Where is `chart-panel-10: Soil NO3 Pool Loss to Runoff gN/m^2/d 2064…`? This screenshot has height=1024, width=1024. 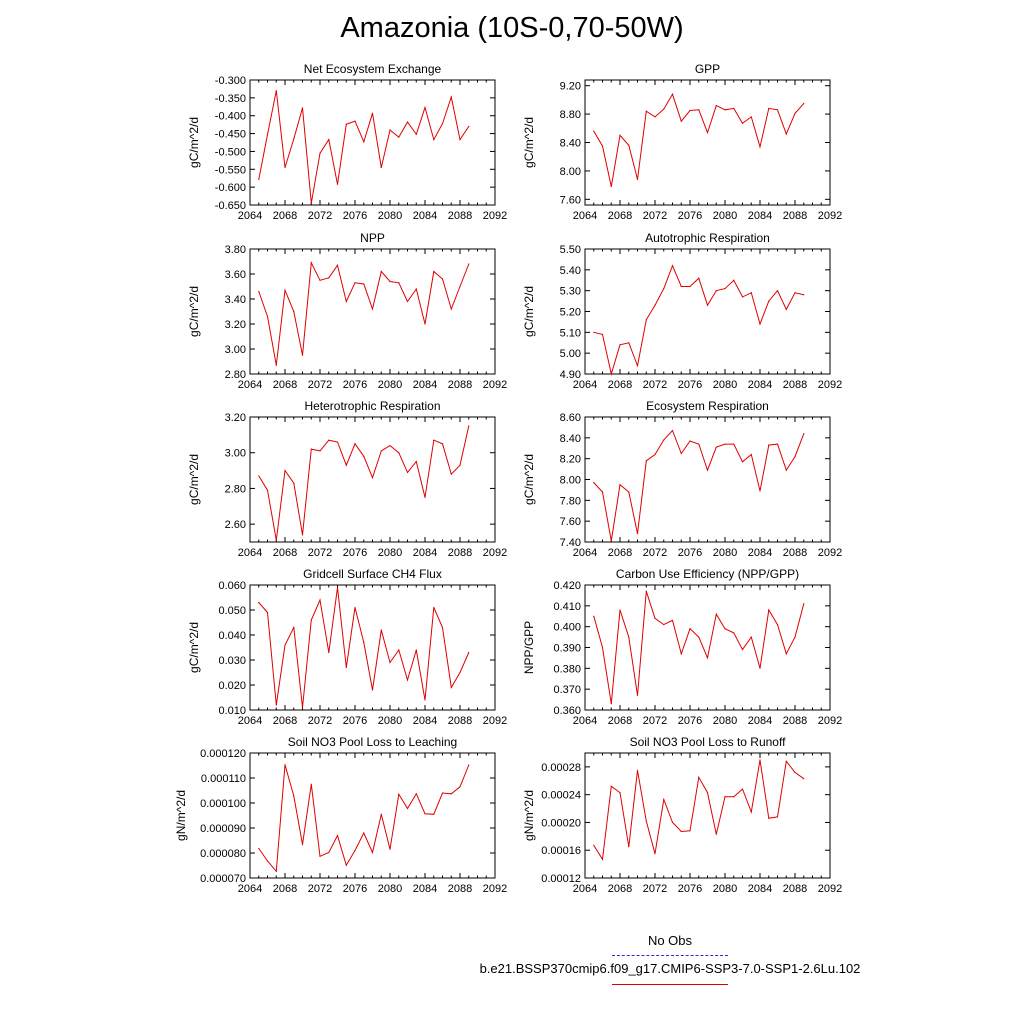 chart-panel-10: Soil NO3 Pool Loss to Runoff gN/m^2/d 2064… is located at coordinates (682, 815).